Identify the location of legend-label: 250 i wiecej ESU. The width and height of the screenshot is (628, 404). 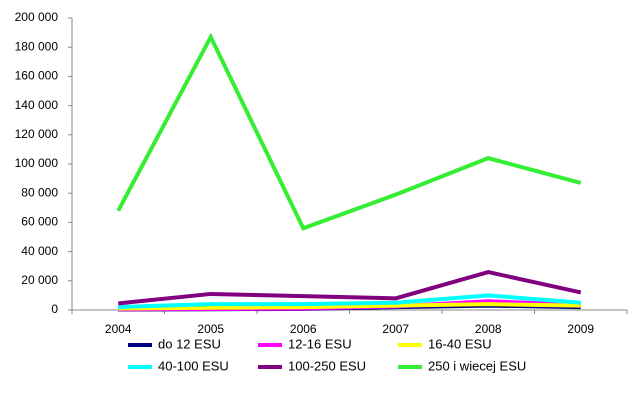
(477, 365).